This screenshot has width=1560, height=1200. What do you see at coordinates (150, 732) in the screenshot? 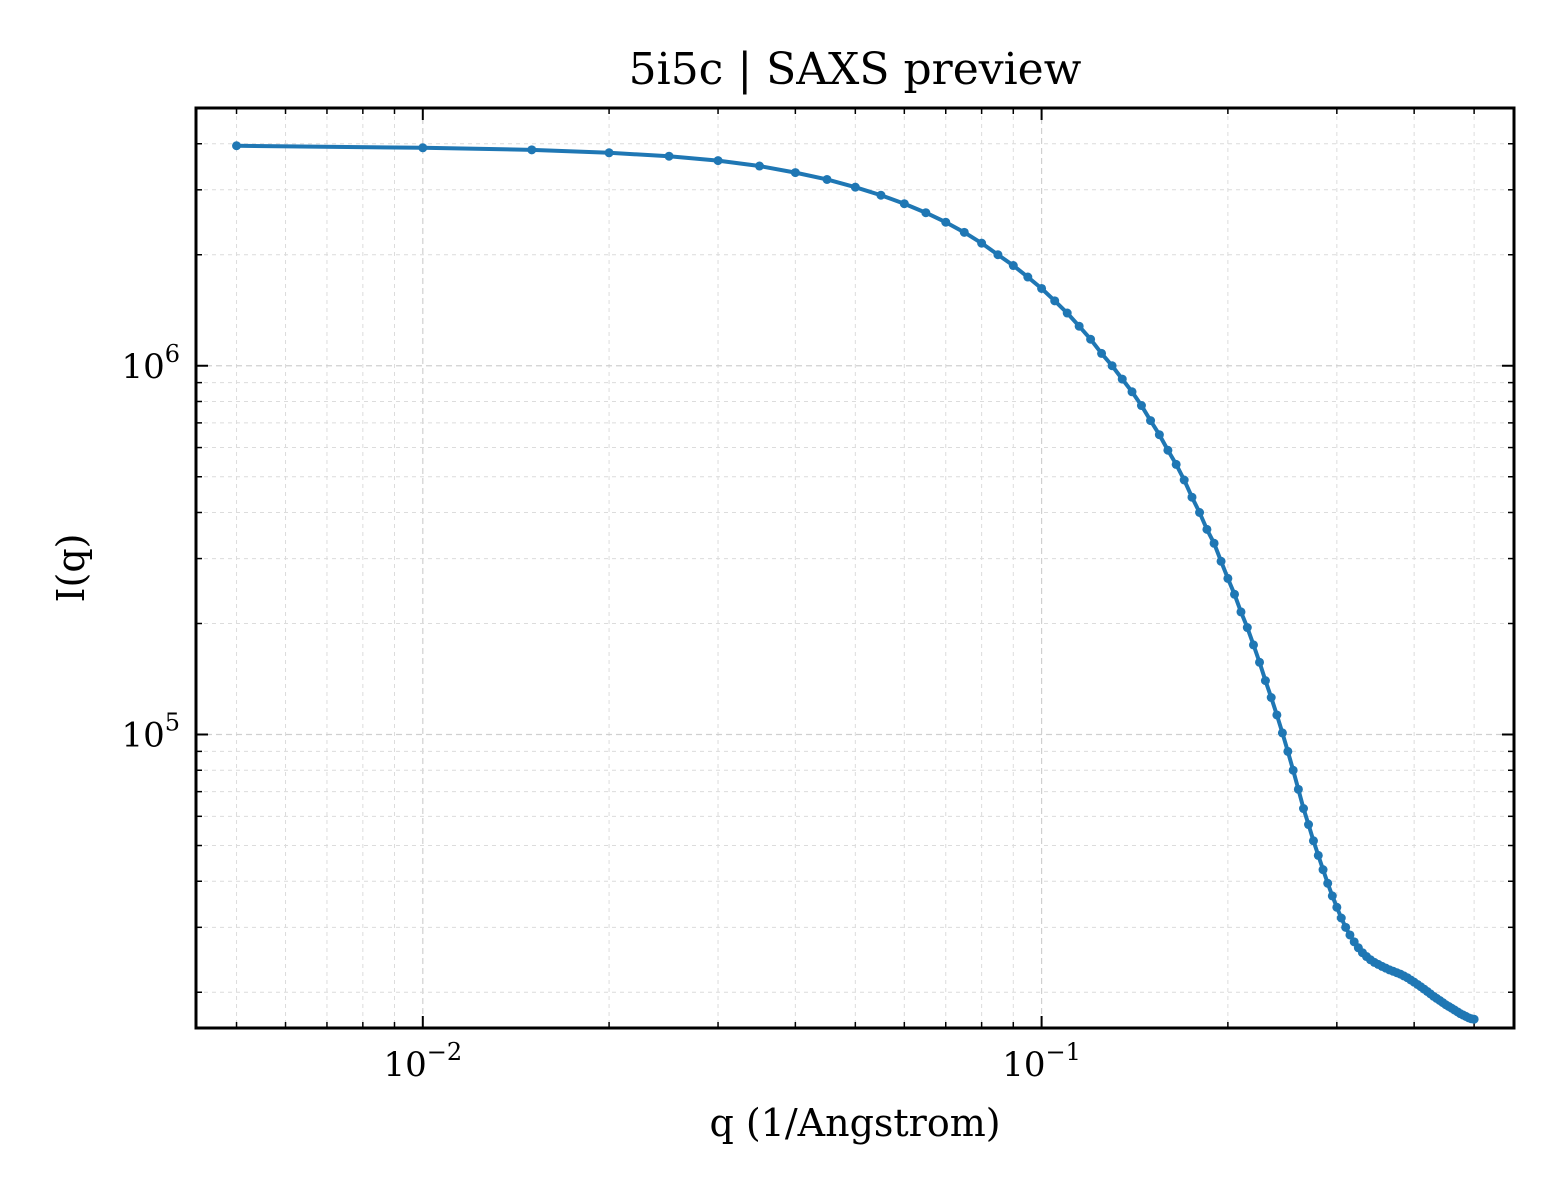
I see `y-tick-label: 10⁵` at bounding box center [150, 732].